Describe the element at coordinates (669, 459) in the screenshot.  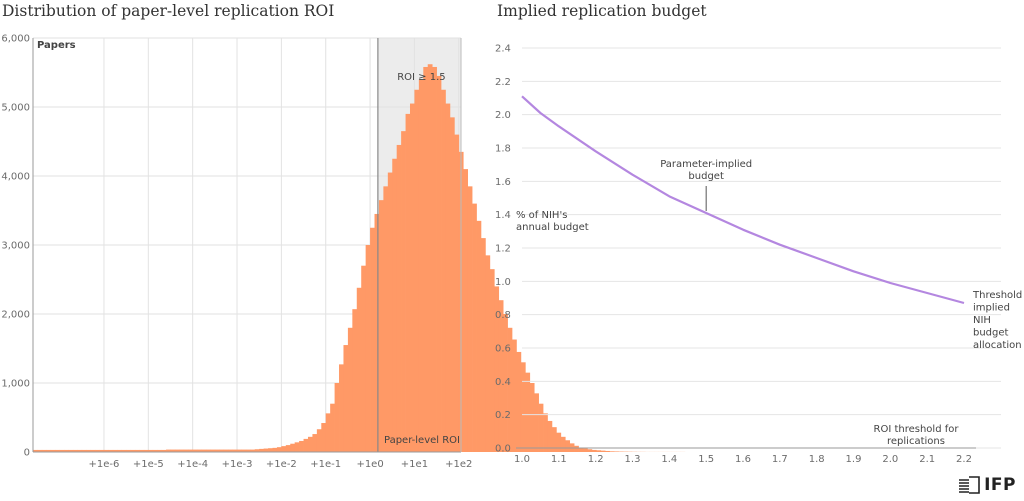
I see `x-tick-label: 1.4` at that location.